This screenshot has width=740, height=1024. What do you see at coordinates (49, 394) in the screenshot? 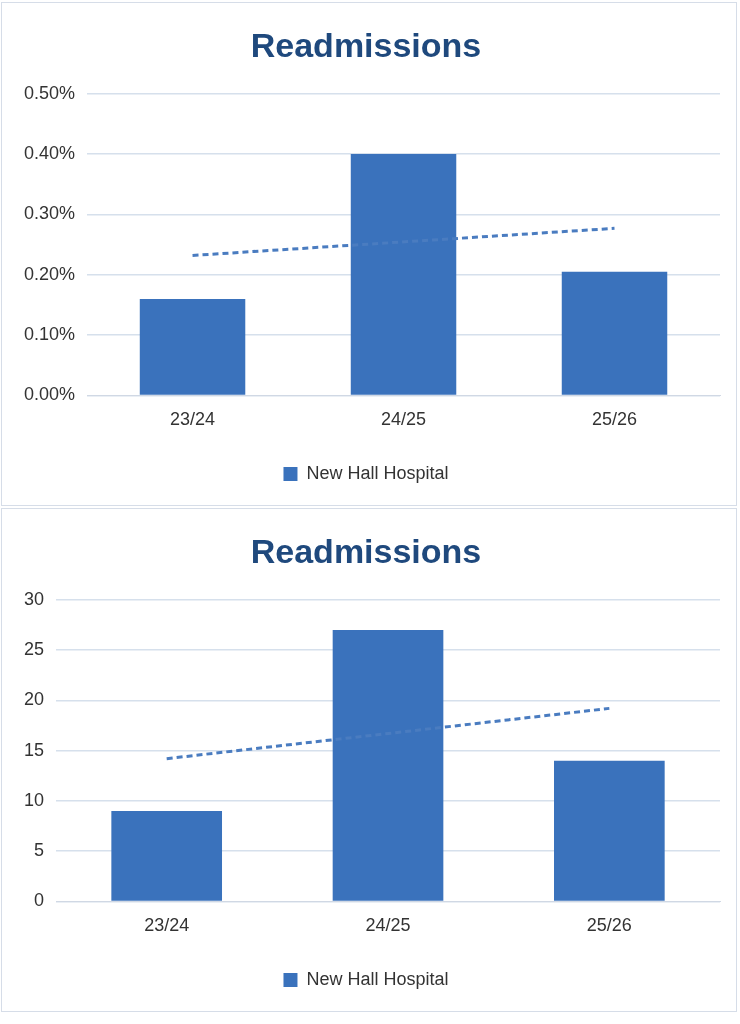
I see `y-tick-label: 0.00%` at bounding box center [49, 394].